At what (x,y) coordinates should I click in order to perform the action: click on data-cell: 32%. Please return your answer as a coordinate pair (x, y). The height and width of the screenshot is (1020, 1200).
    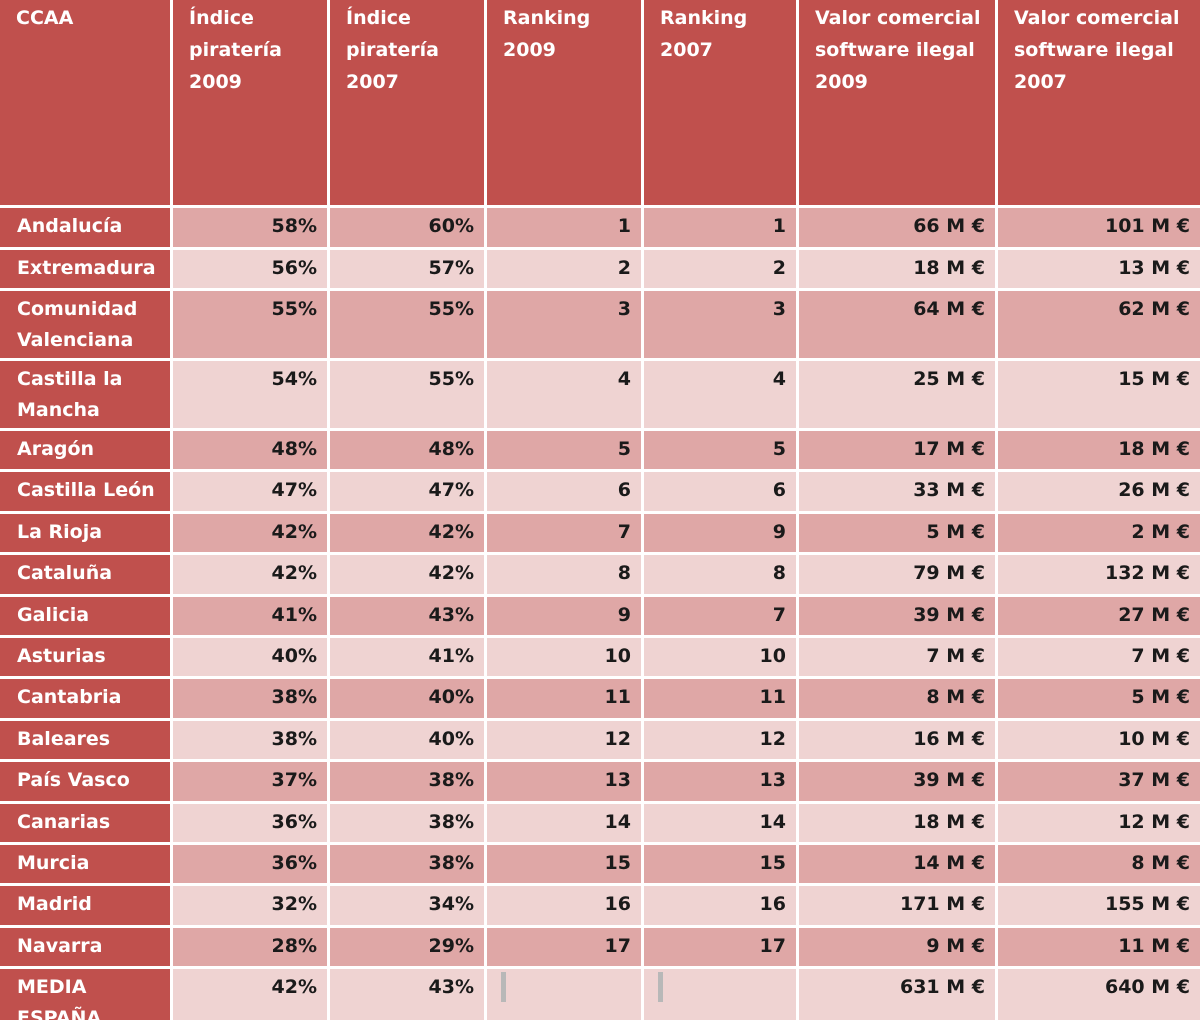
    Looking at the image, I should click on (250, 905).